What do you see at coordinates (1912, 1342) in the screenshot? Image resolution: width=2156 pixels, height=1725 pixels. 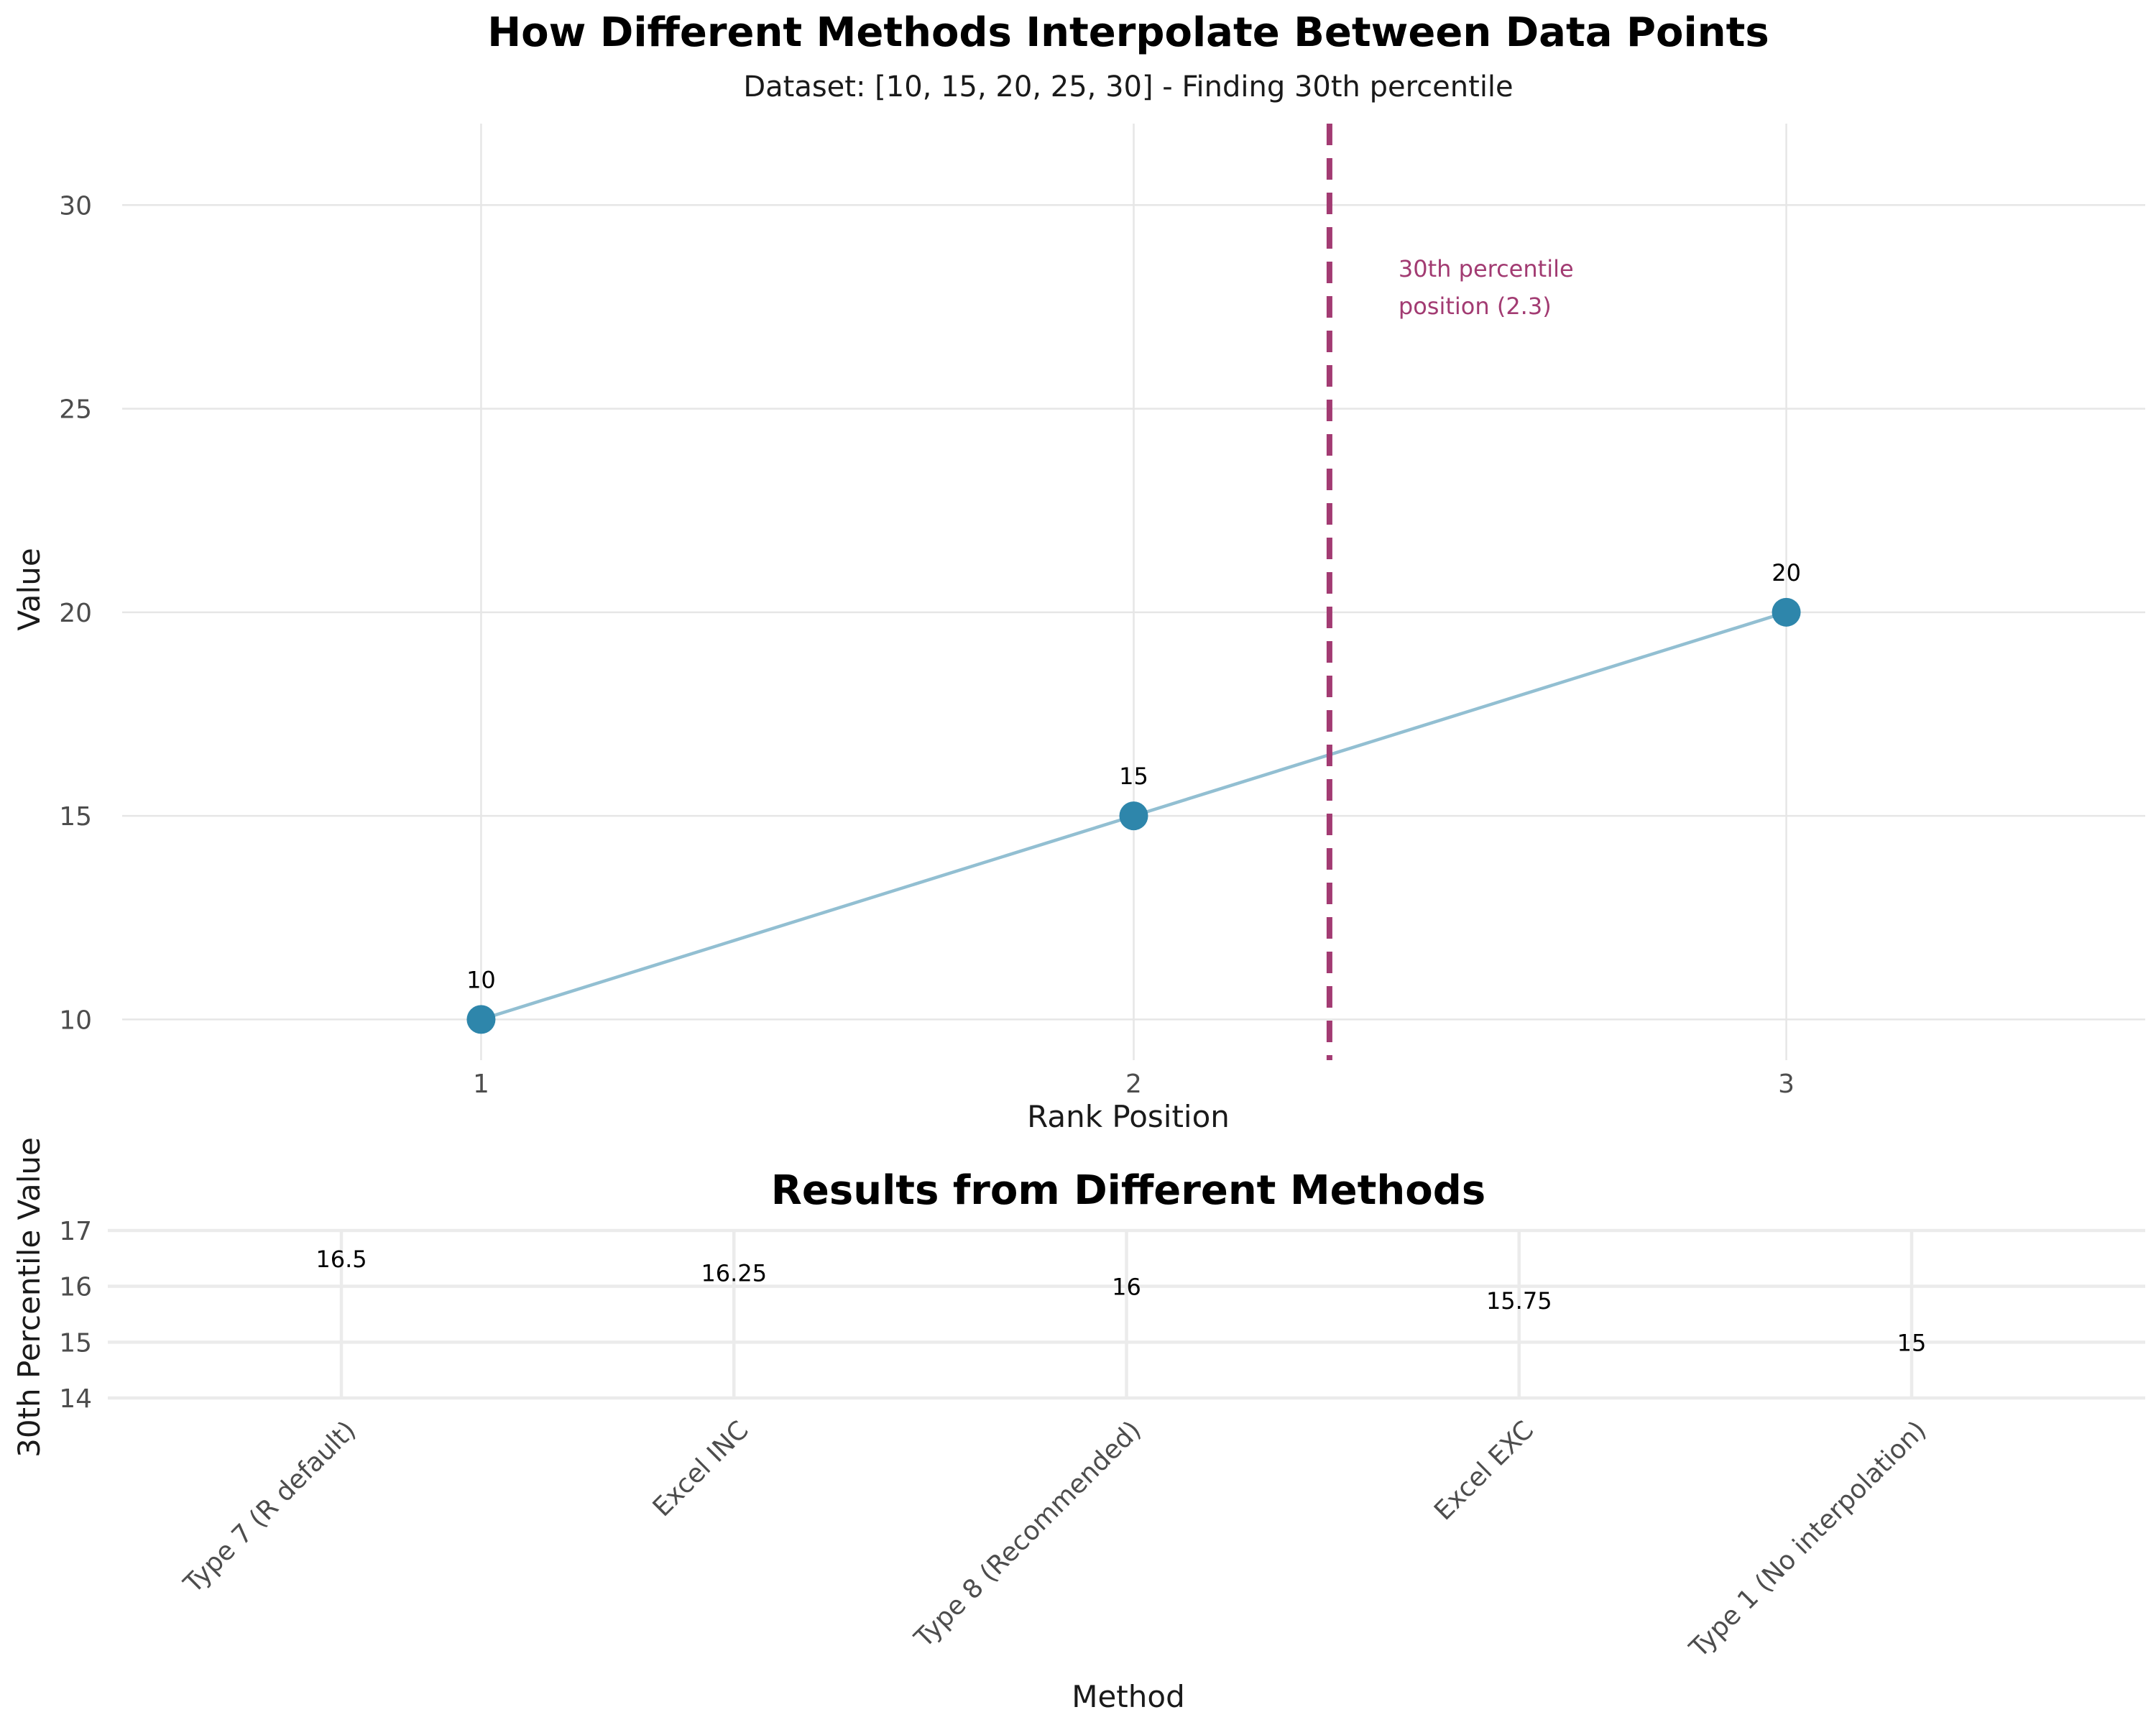 I see `method-value-label: 15` at bounding box center [1912, 1342].